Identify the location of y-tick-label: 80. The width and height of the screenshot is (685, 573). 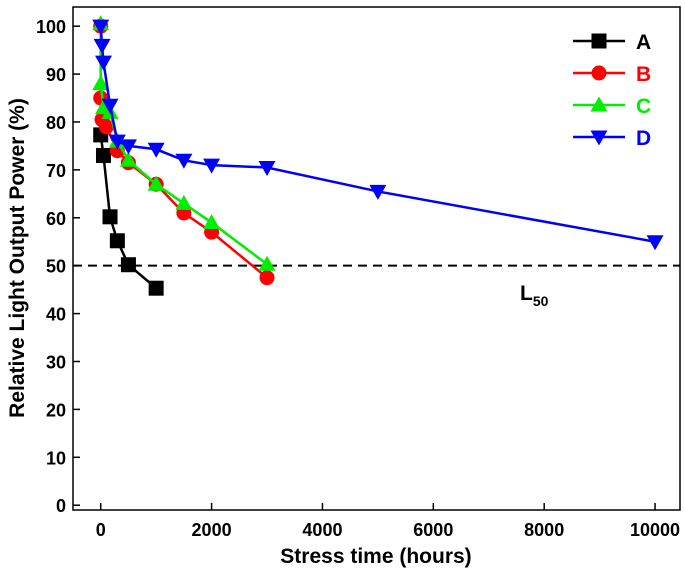
(56, 123).